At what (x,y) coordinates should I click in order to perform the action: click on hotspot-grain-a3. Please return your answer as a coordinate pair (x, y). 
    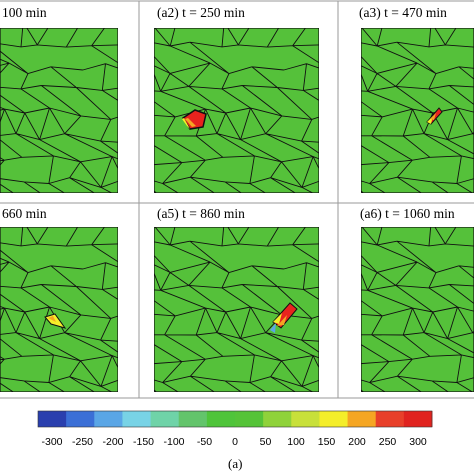
    Looking at the image, I should click on (434, 116).